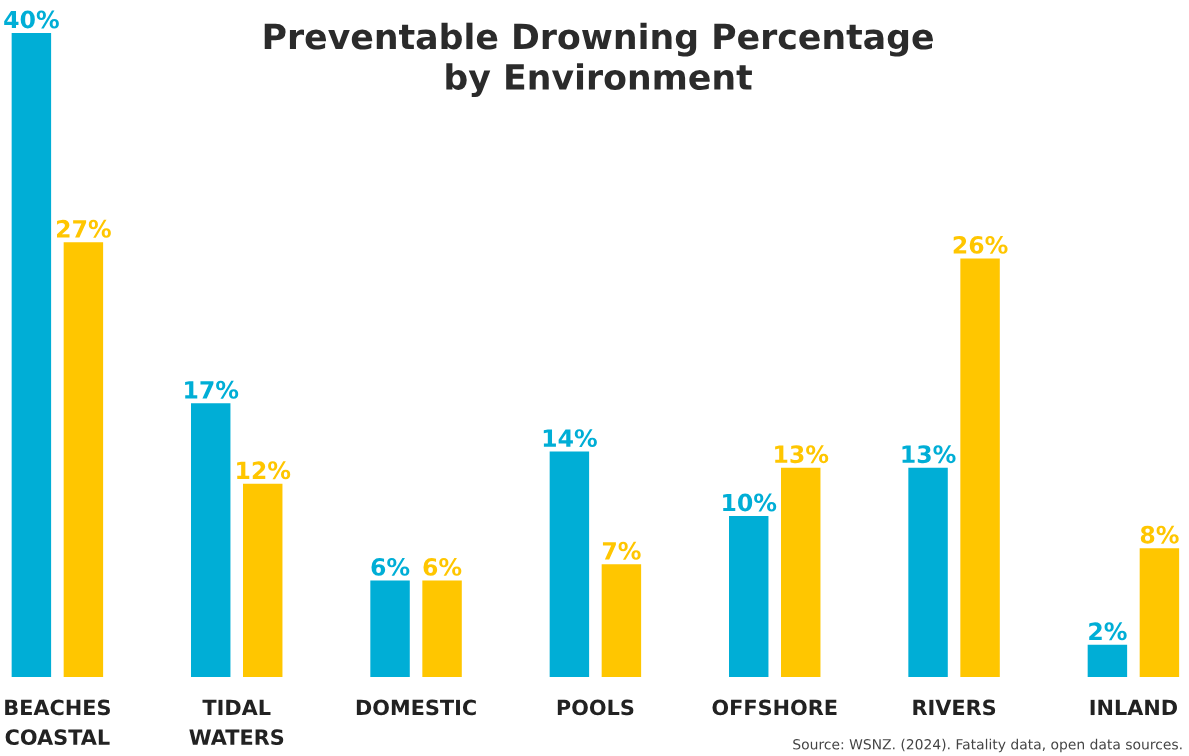 This screenshot has height=756, width=1189. I want to click on data-label: 12%, so click(264, 470).